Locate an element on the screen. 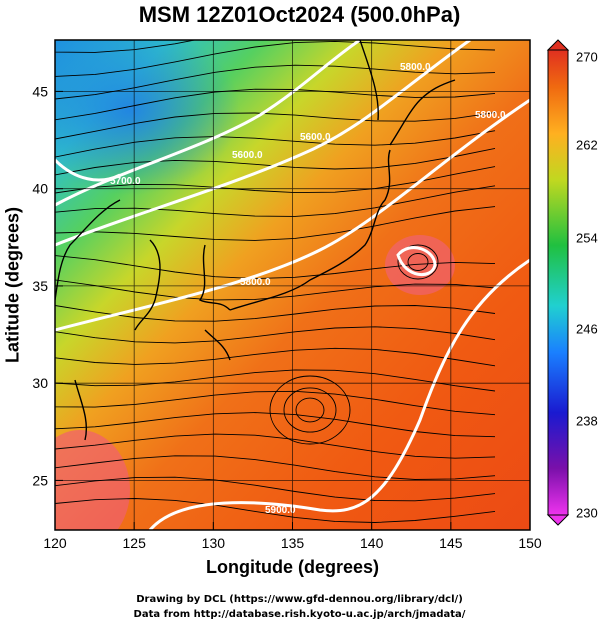  colorbar-label: 230 is located at coordinates (587, 513).